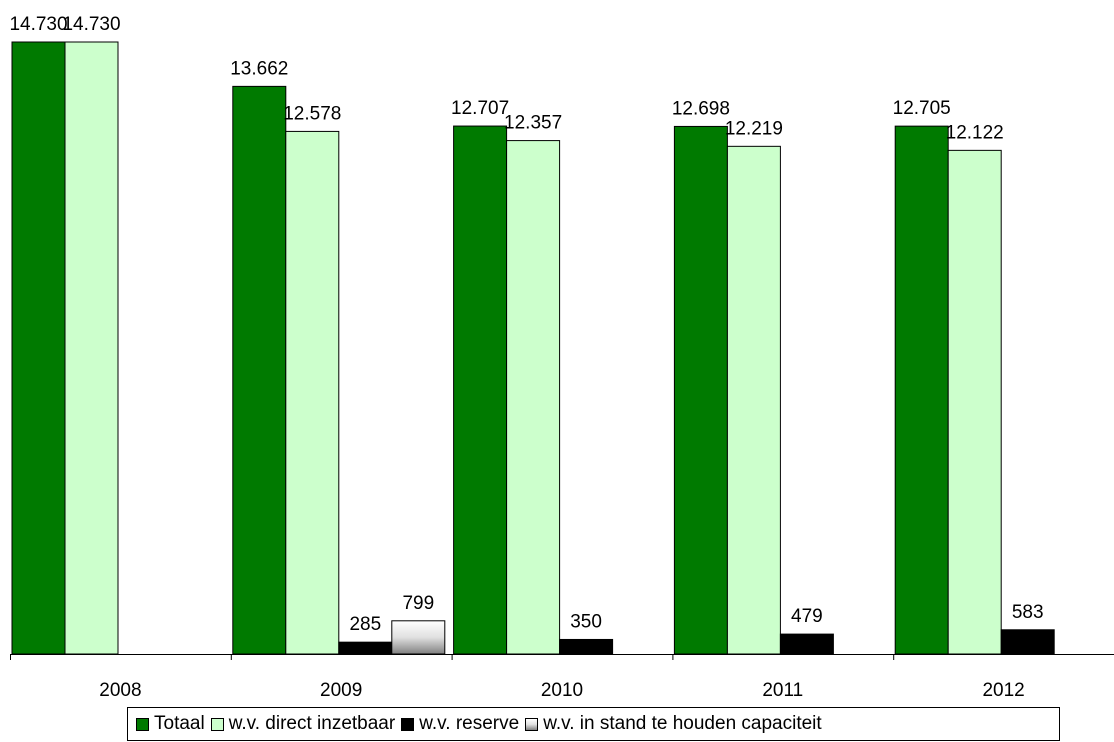 Image resolution: width=1114 pixels, height=742 pixels. What do you see at coordinates (365, 648) in the screenshot?
I see `bar-w-v-reserve-2009` at bounding box center [365, 648].